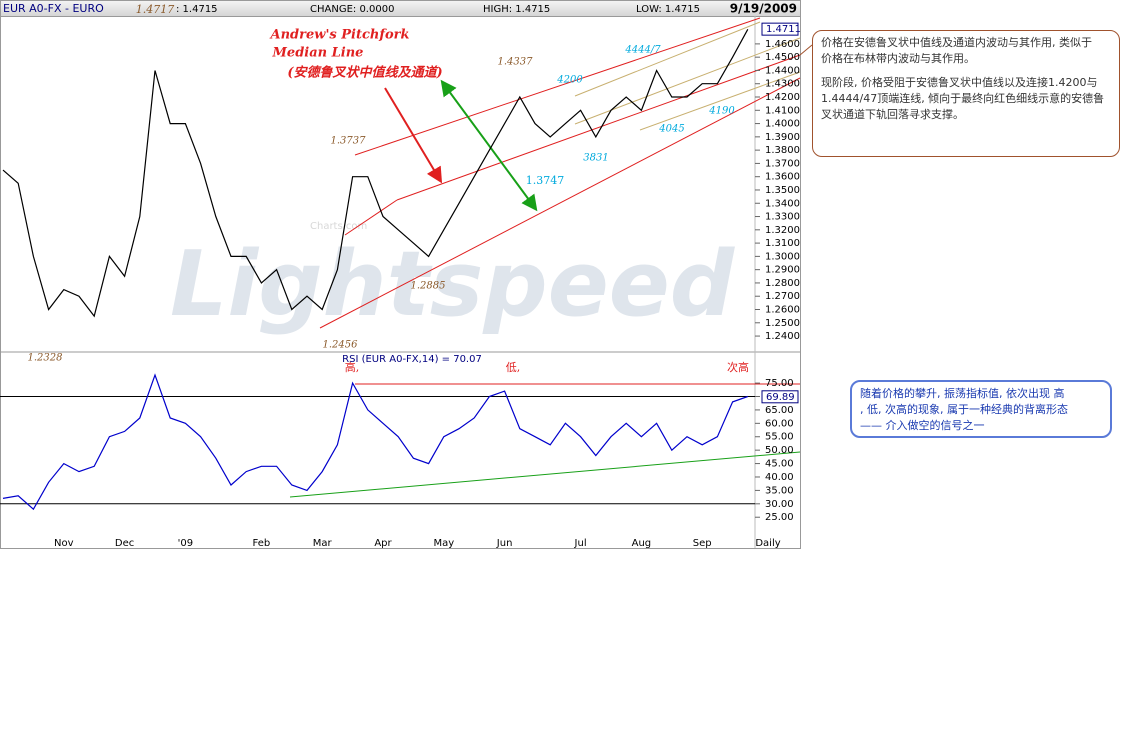 Image resolution: width=1127 pixels, height=737 pixels. What do you see at coordinates (45, 358) in the screenshot?
I see `annotation: 1.2328` at bounding box center [45, 358].